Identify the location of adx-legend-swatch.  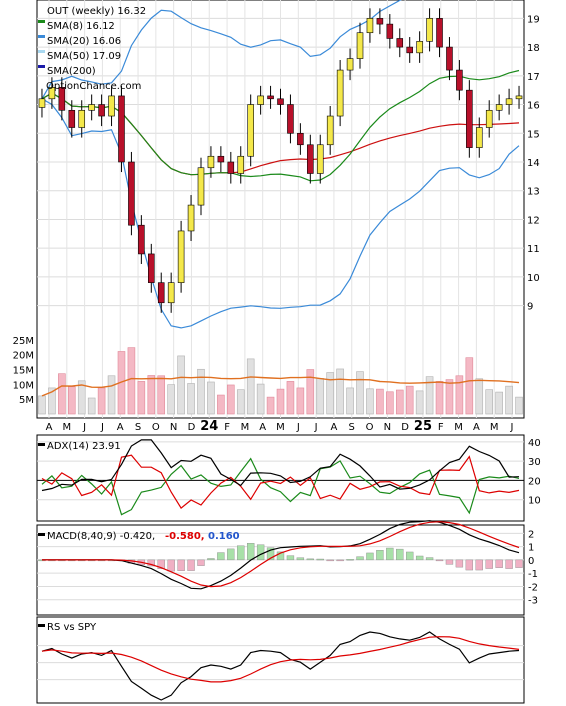
(41, 444).